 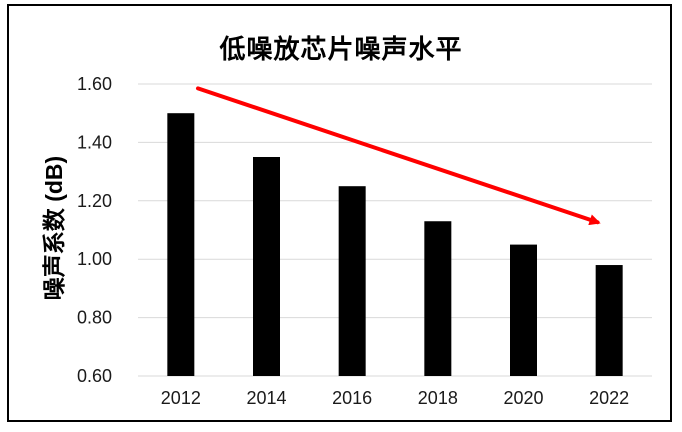 What do you see at coordinates (94, 318) in the screenshot?
I see `y-tick-label: 0.80` at bounding box center [94, 318].